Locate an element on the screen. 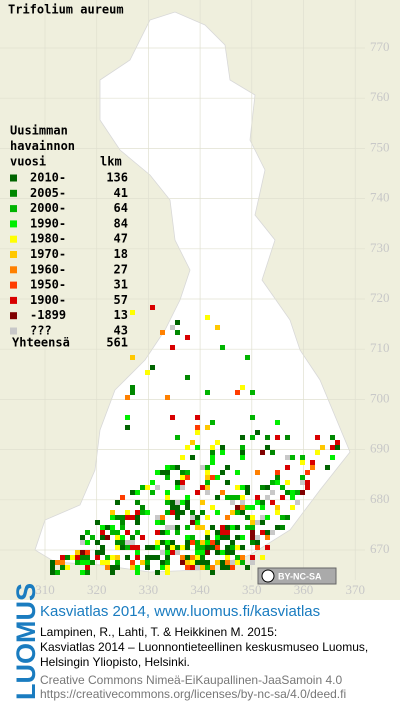  legend-count: 13 is located at coordinates (121, 315).